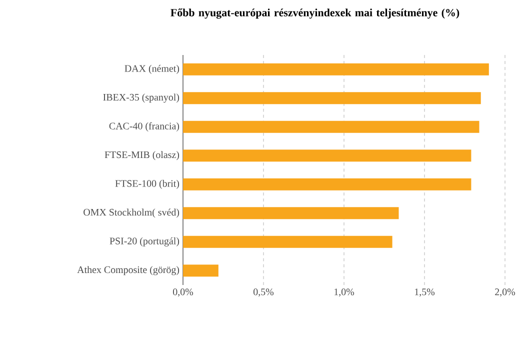  What do you see at coordinates (425, 292) in the screenshot?
I see `x-tick-label: 1,5%` at bounding box center [425, 292].